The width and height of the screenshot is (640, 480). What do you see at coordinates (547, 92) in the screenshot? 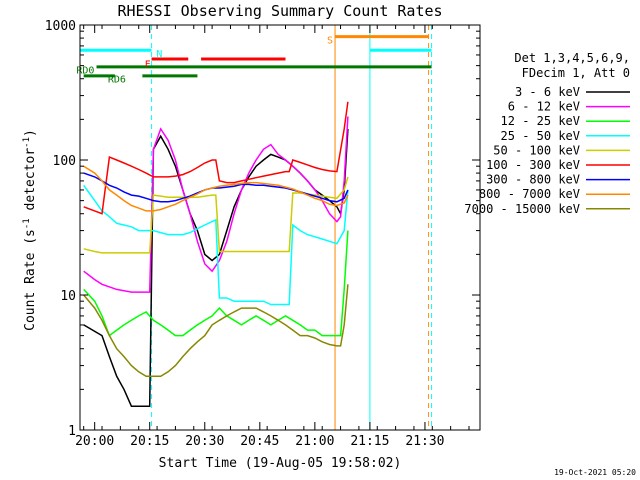
I see `legend-label-0: 3 - 6 keV` at bounding box center [547, 92].